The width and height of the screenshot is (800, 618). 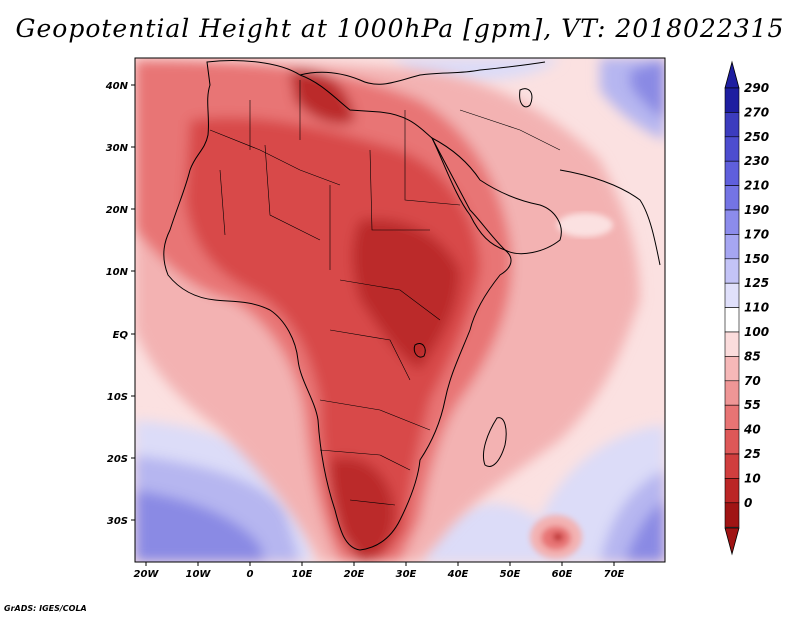 What do you see at coordinates (200, 526) in the screenshot?
I see `blue-band-dark` at bounding box center [200, 526].